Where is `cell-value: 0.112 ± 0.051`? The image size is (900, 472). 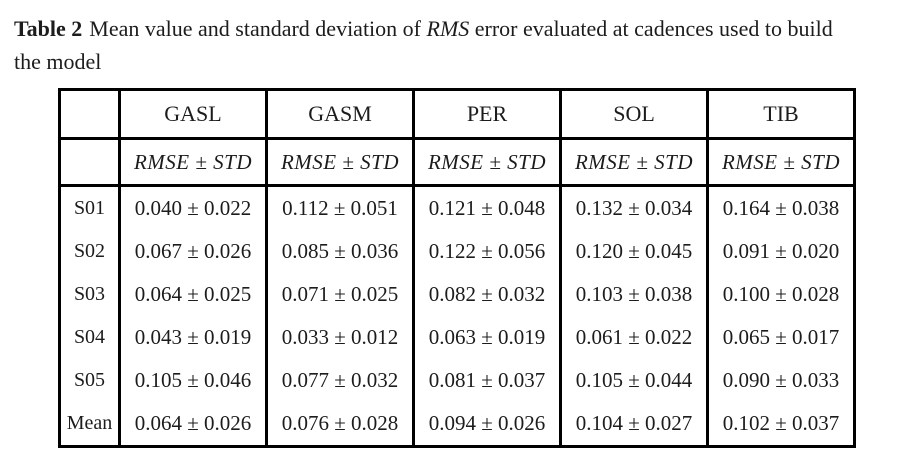
cell-value: 0.112 ± 0.051 is located at coordinates (340, 207).